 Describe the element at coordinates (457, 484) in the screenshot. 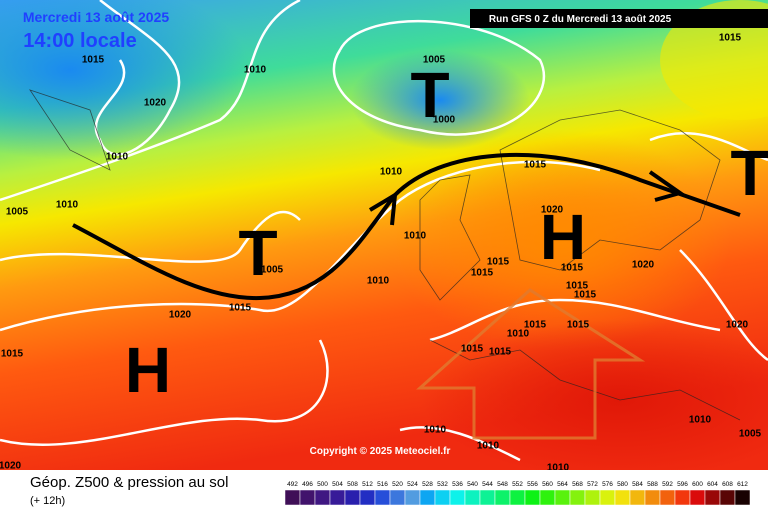

I see `scale-label: 536` at that location.